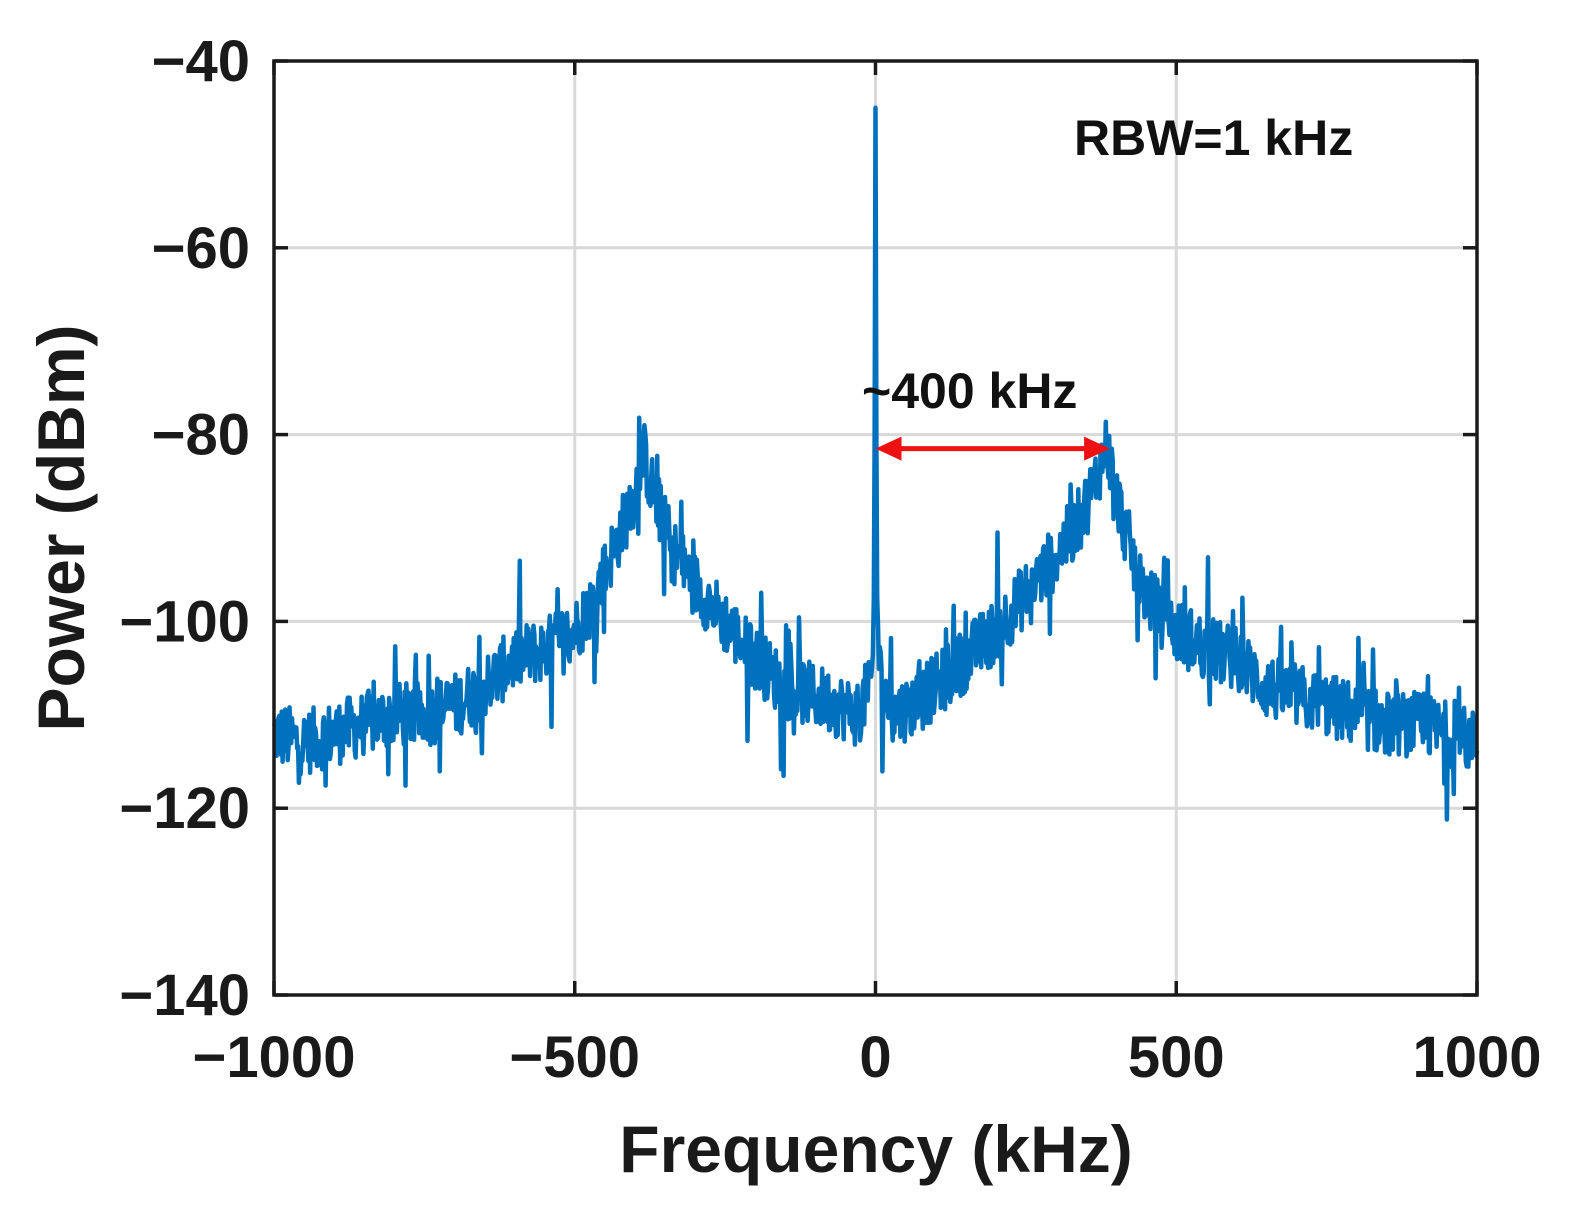  What do you see at coordinates (1176, 1057) in the screenshot?
I see `x-tick-label: 500` at bounding box center [1176, 1057].